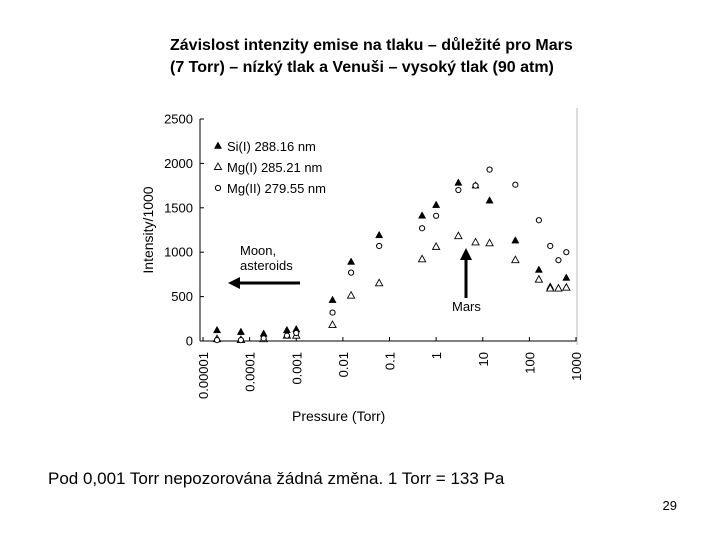  I want to click on legend-label: Mg(II) 279.55 nm, so click(276, 188).